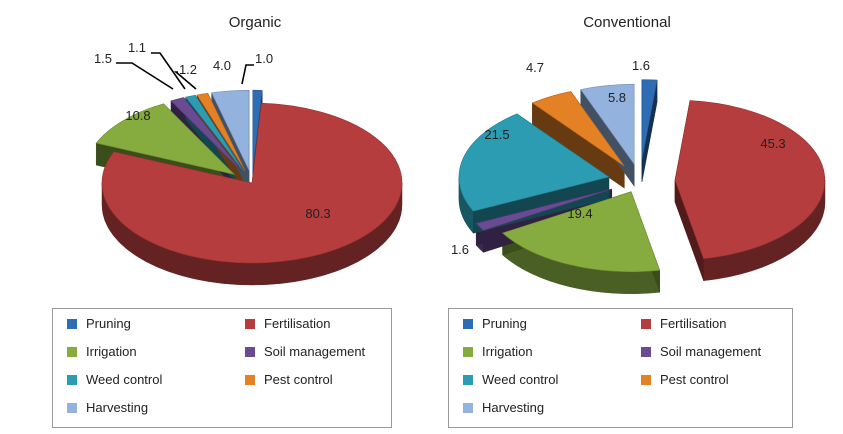  What do you see at coordinates (72, 351) in the screenshot?
I see `organic-legend-swatch-irrigation` at bounding box center [72, 351].